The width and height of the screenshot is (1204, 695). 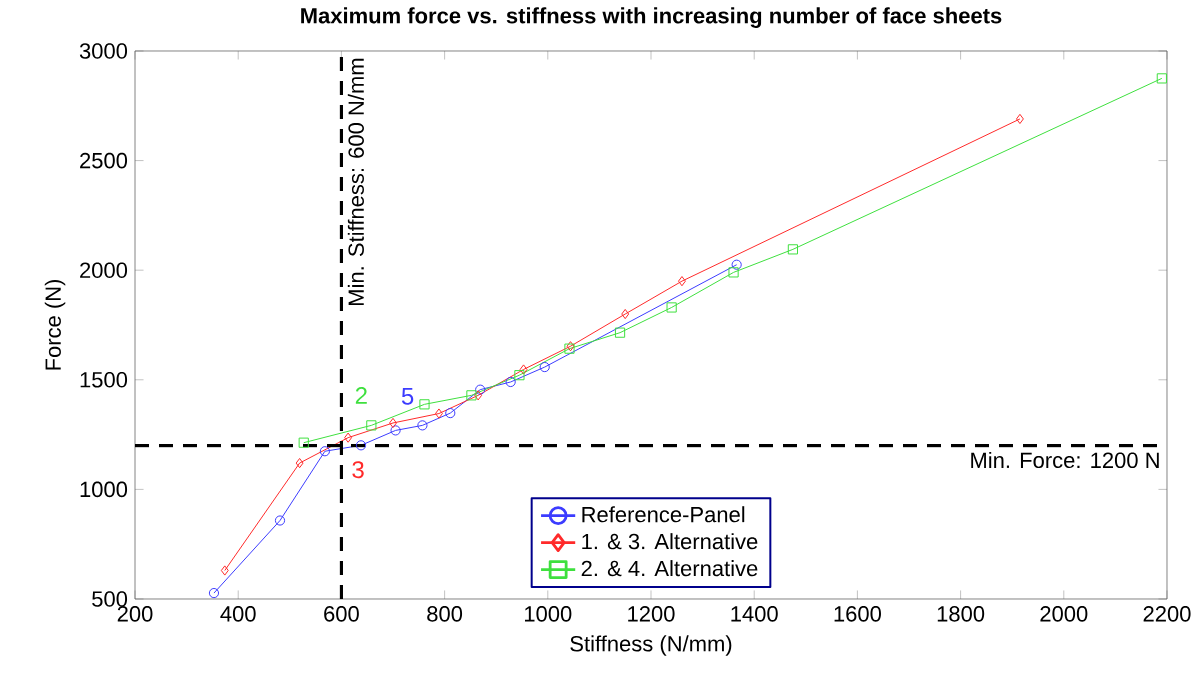 I want to click on y-tick-label: 500, so click(x=110, y=599).